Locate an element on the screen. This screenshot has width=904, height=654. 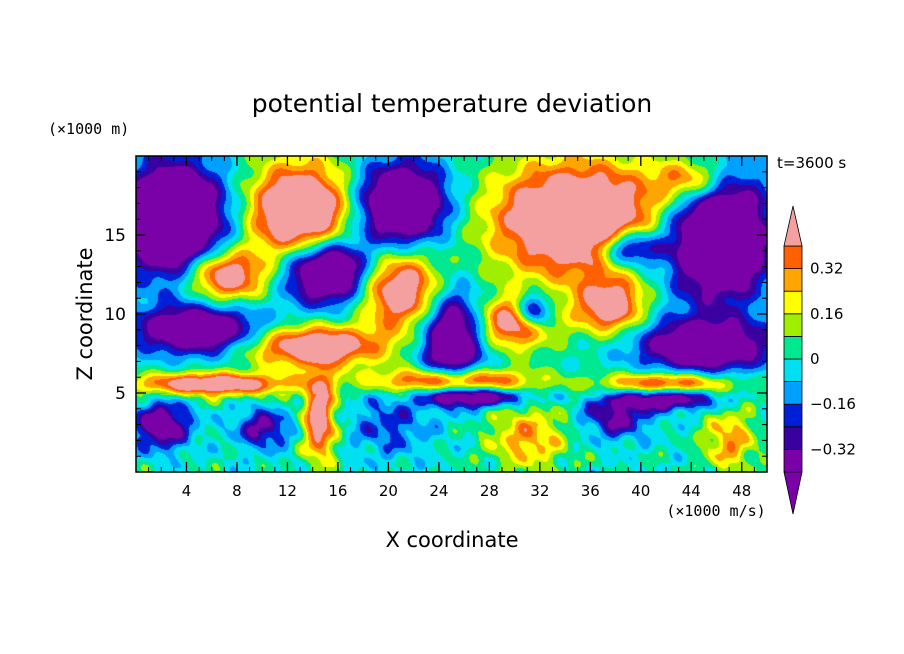
colorbar-extend-high is located at coordinates (793, 226).